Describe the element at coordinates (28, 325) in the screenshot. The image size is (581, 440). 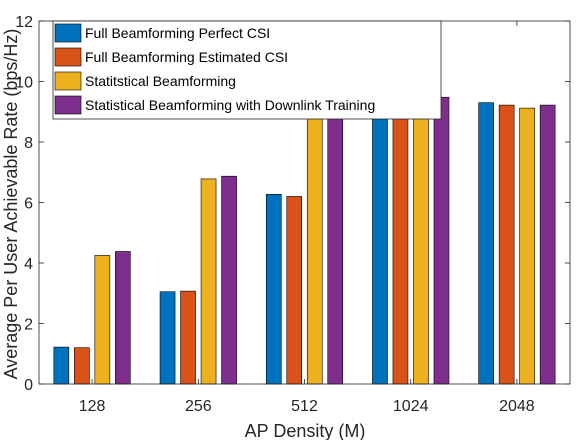
I see `y-tick-label: 2` at that location.